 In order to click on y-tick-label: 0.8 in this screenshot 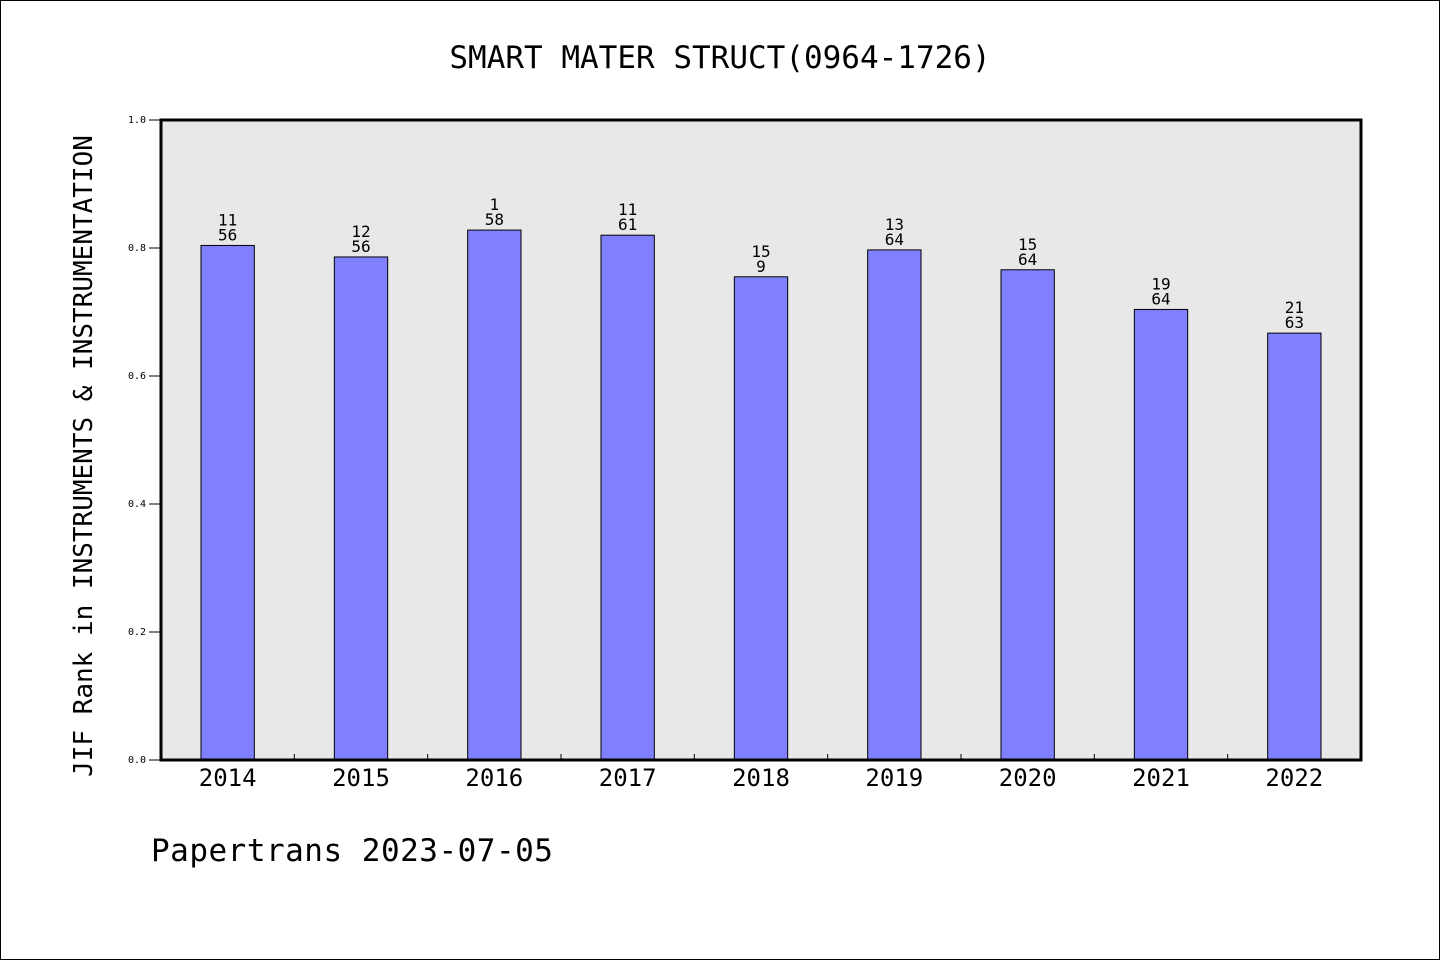, I will do `click(137, 248)`.